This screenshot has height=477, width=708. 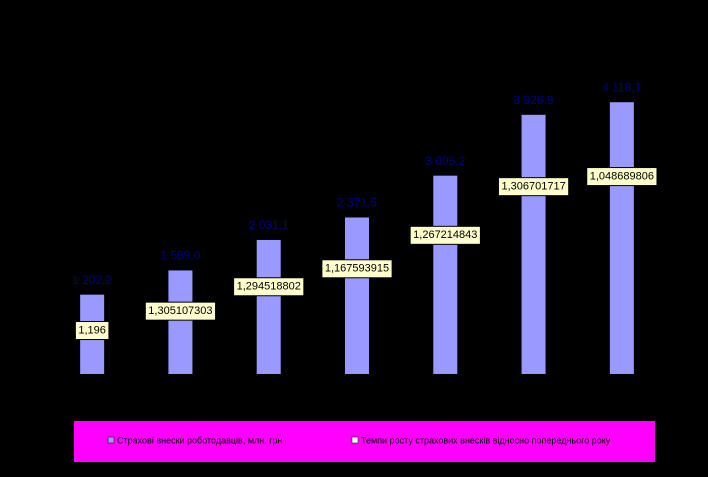 I want to click on rate-label: 1,048689806, so click(x=622, y=176).